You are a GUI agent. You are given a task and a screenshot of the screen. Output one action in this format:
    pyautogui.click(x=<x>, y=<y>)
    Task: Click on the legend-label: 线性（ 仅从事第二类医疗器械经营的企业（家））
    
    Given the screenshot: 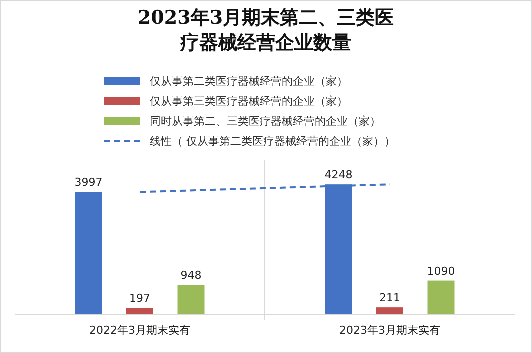 What is the action you would take?
    pyautogui.click(x=273, y=141)
    